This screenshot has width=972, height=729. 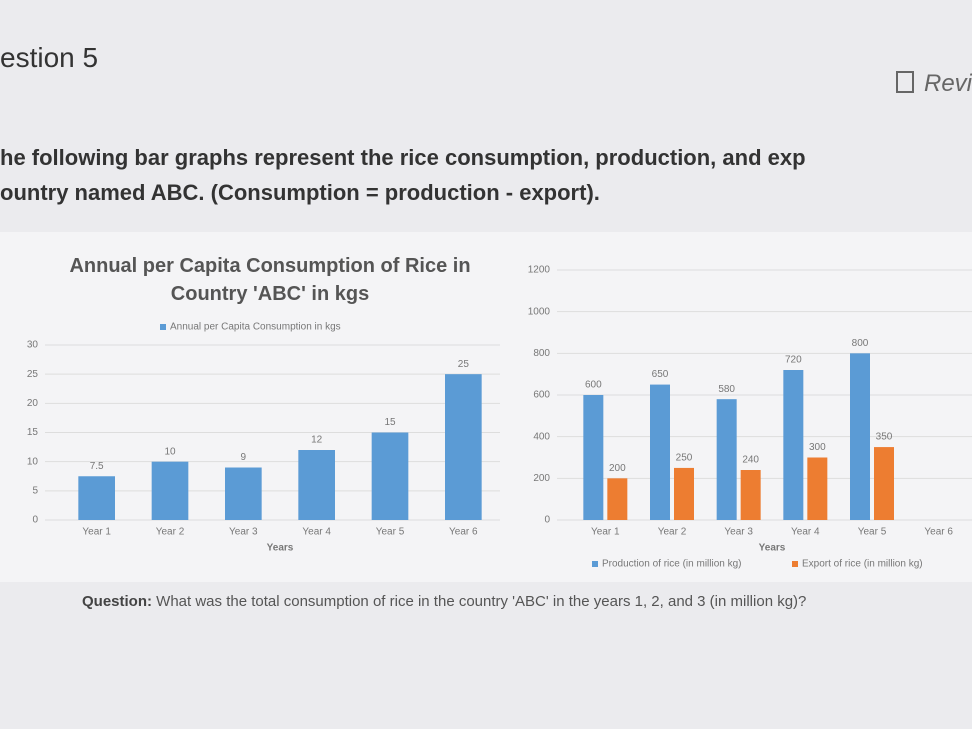 I want to click on data-label: 800, so click(x=860, y=343).